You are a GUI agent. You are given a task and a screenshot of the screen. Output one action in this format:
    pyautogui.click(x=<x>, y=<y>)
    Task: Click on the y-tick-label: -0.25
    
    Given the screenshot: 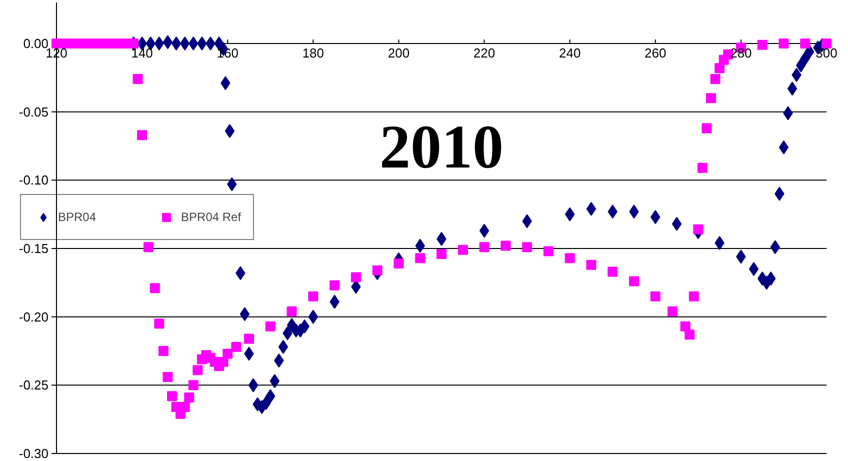 What is the action you would take?
    pyautogui.click(x=33, y=385)
    